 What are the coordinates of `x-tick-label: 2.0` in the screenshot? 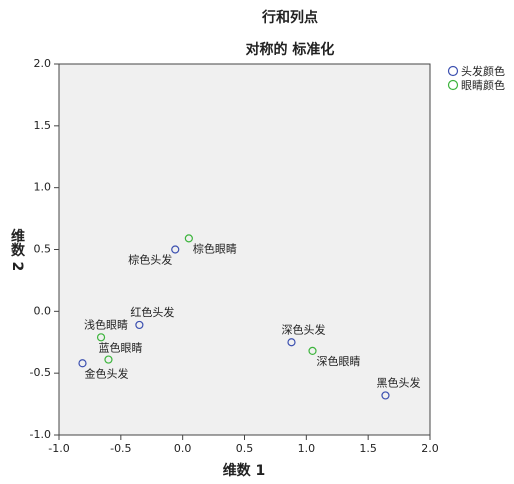 It's located at (430, 448).